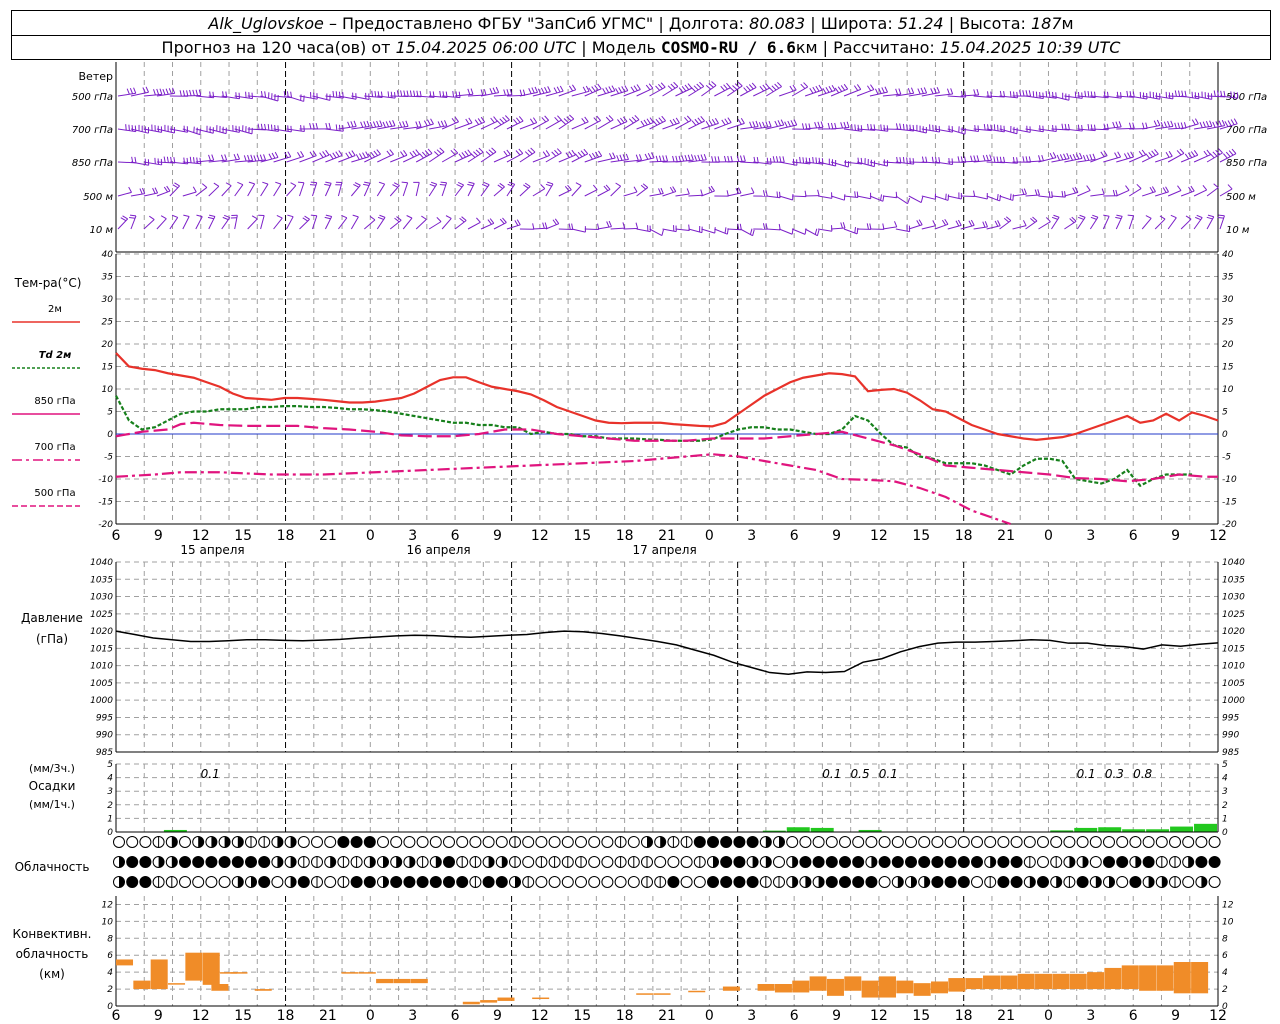  I want to click on cloud-symbol-half, so click(755, 862).